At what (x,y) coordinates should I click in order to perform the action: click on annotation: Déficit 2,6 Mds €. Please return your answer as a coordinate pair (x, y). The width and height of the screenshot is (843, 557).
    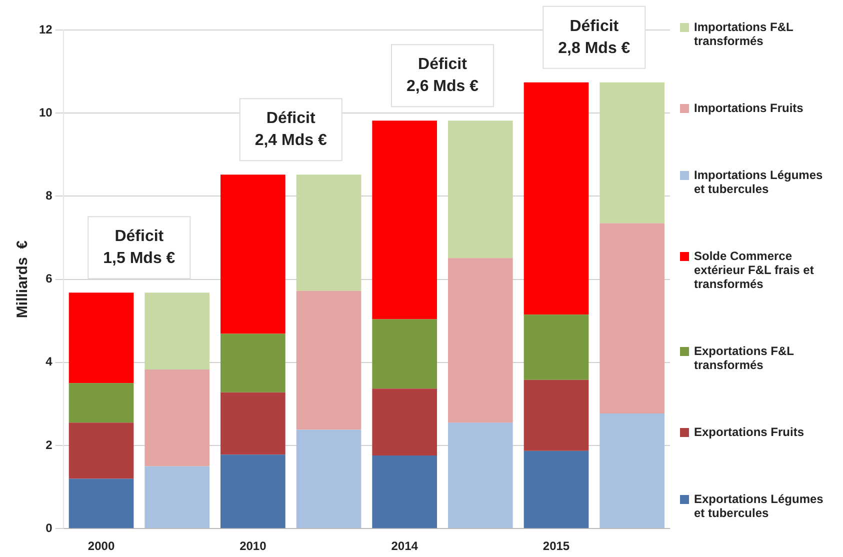
    Looking at the image, I should click on (442, 75).